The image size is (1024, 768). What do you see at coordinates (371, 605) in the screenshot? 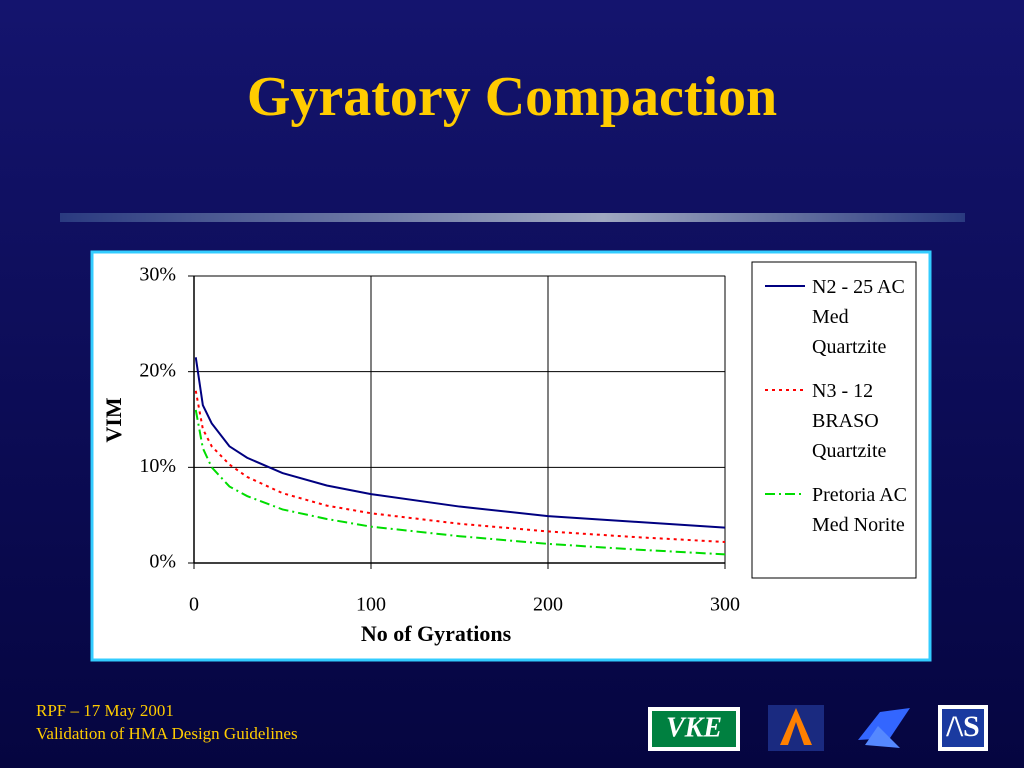
I see `x-tick-label: 100` at bounding box center [371, 605].